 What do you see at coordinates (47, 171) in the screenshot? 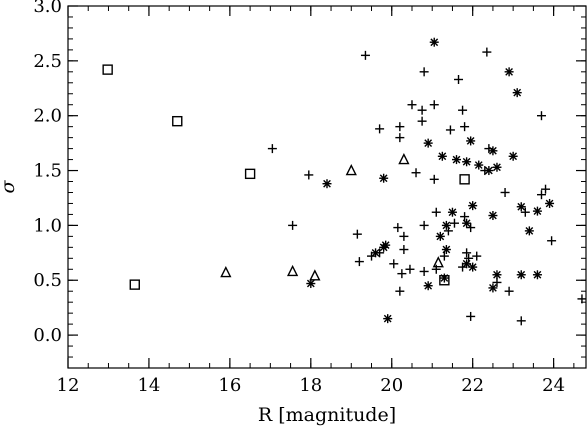
I see `y-tick-label: 1.5` at bounding box center [47, 171].